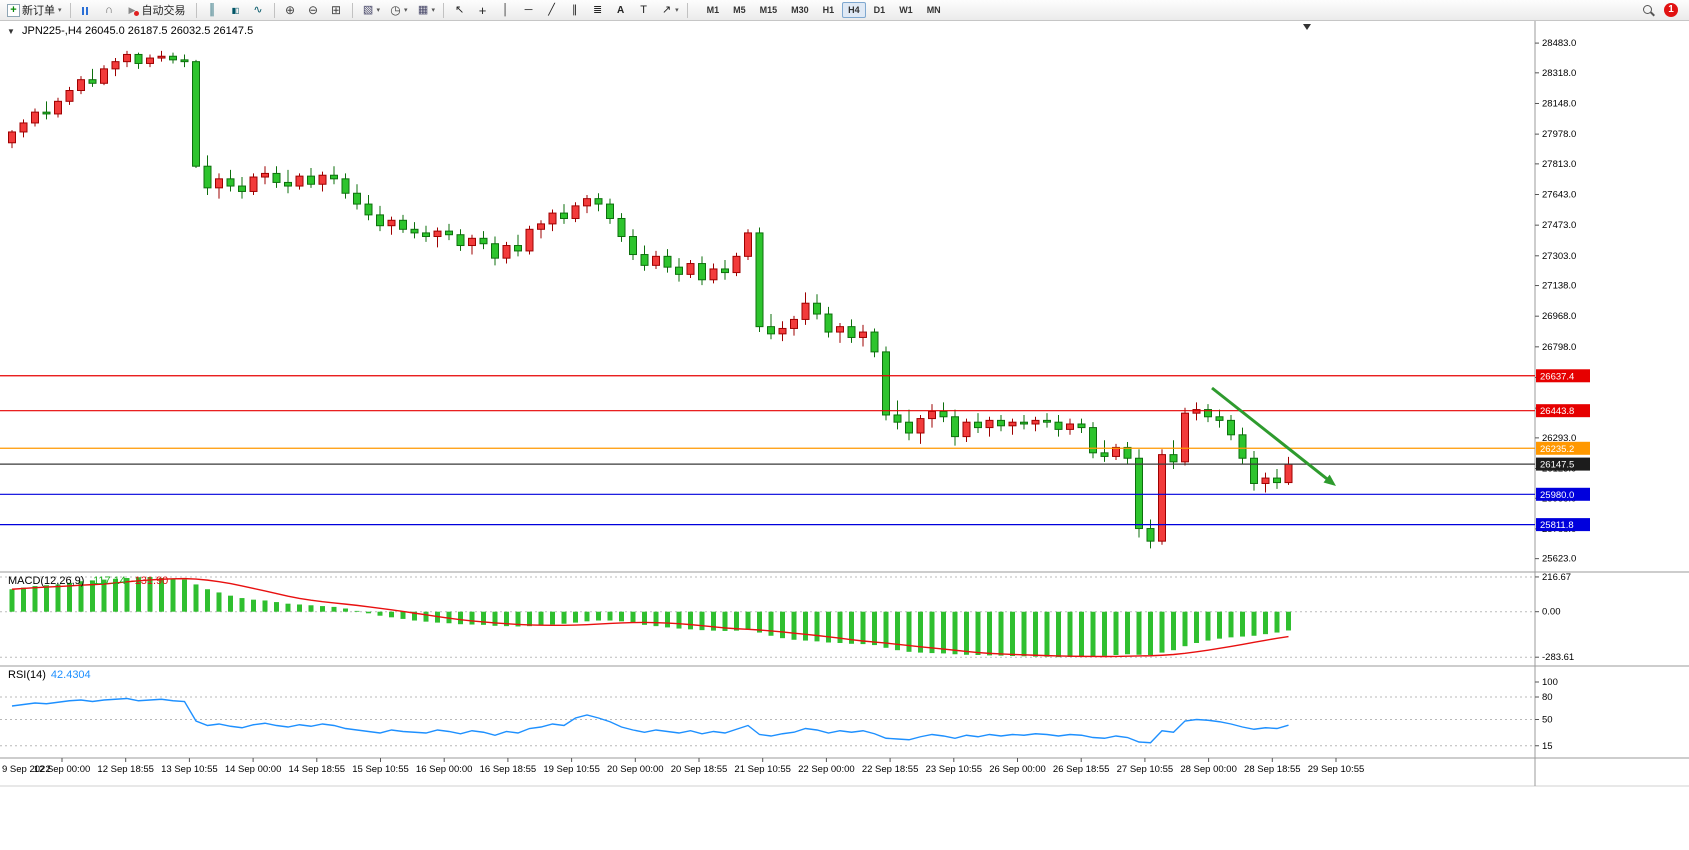 The height and width of the screenshot is (850, 1689). What do you see at coordinates (713, 10) in the screenshot?
I see `timeframe-m1: M1` at bounding box center [713, 10].